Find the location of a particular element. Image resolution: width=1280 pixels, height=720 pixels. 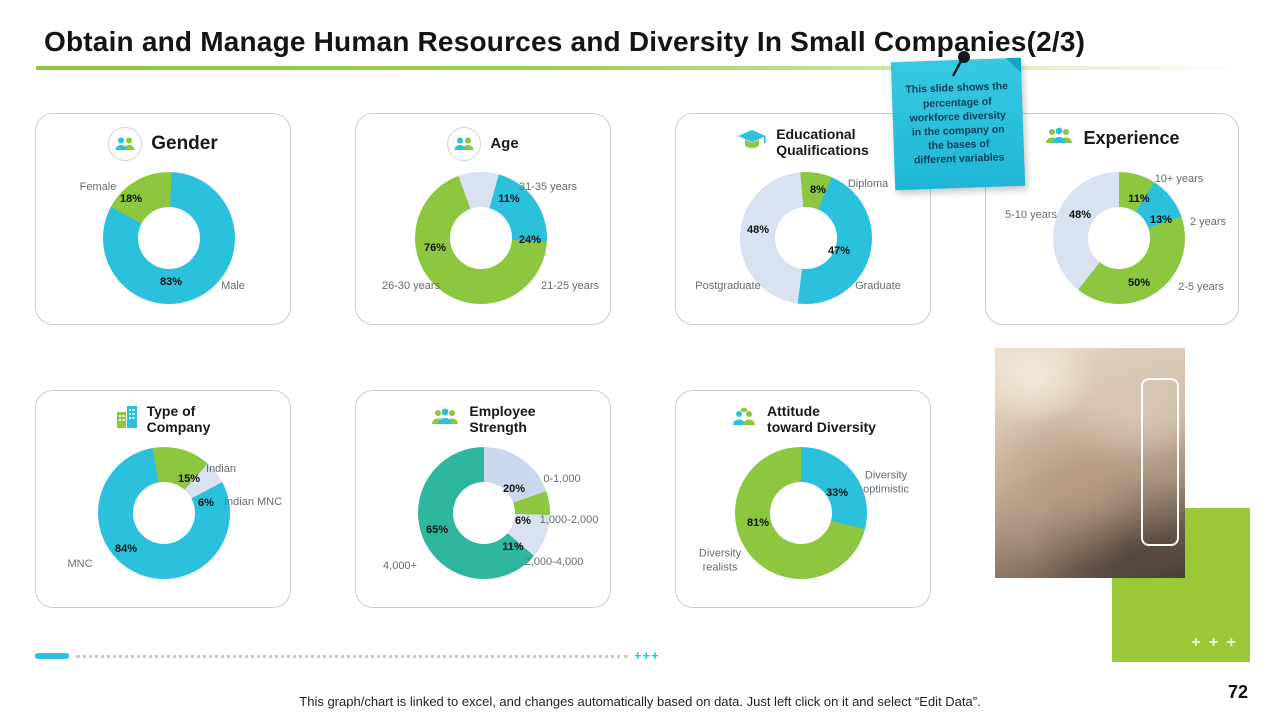

segment-label: 2,000-4,000 is located at coordinates (554, 562).